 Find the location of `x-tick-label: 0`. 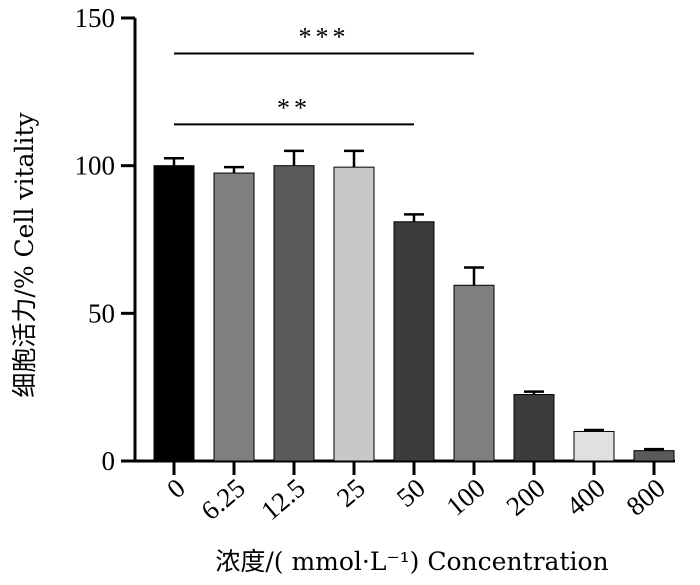

x-tick-label: 0 is located at coordinates (176, 489).